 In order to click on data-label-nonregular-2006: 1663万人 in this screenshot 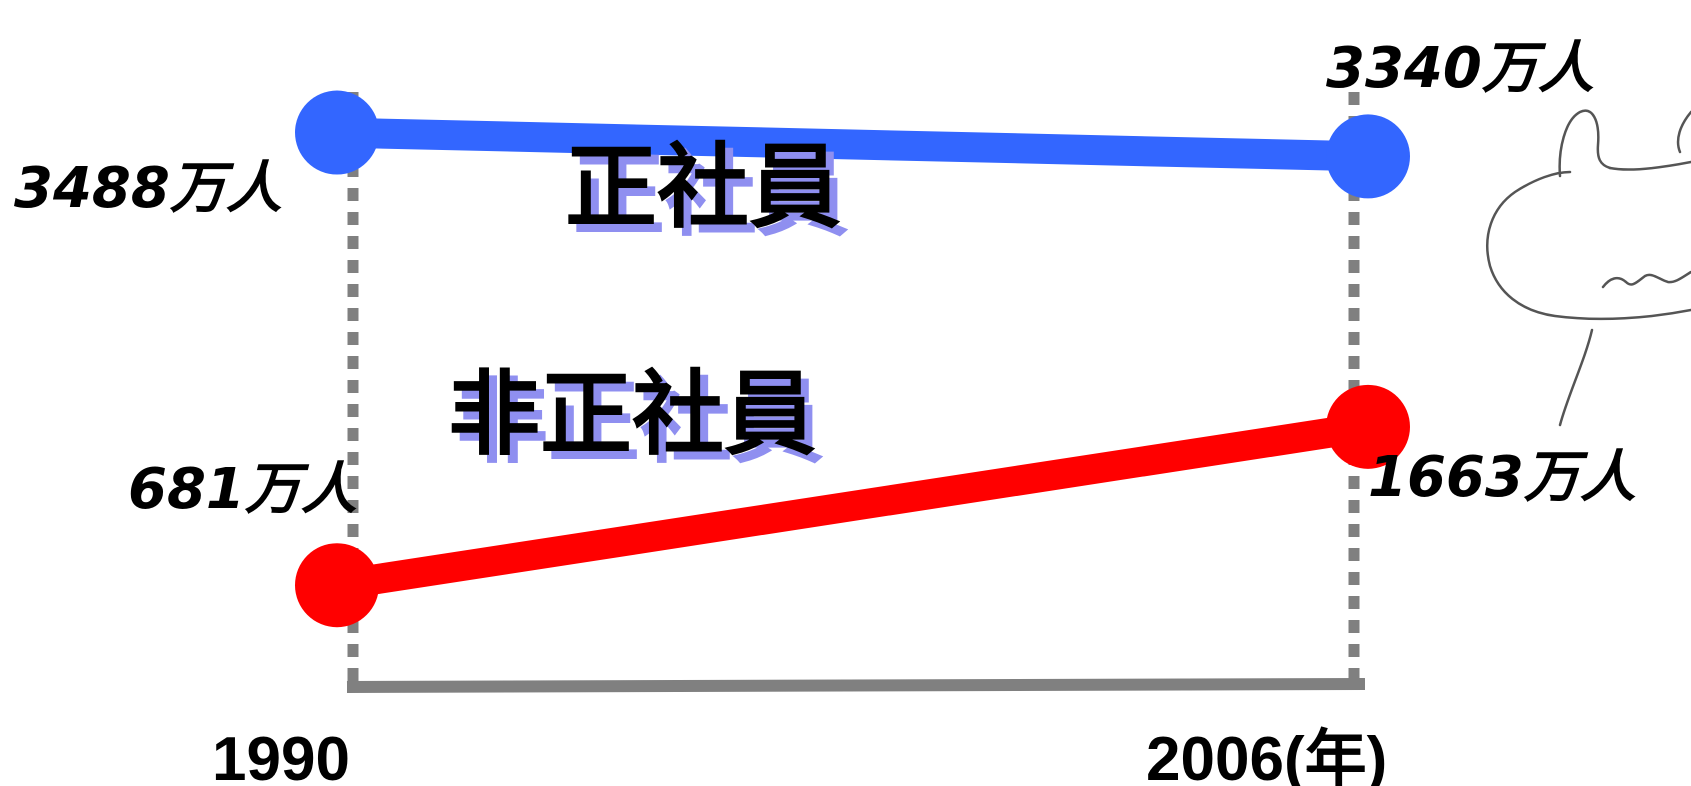, I will do `click(1502, 477)`.